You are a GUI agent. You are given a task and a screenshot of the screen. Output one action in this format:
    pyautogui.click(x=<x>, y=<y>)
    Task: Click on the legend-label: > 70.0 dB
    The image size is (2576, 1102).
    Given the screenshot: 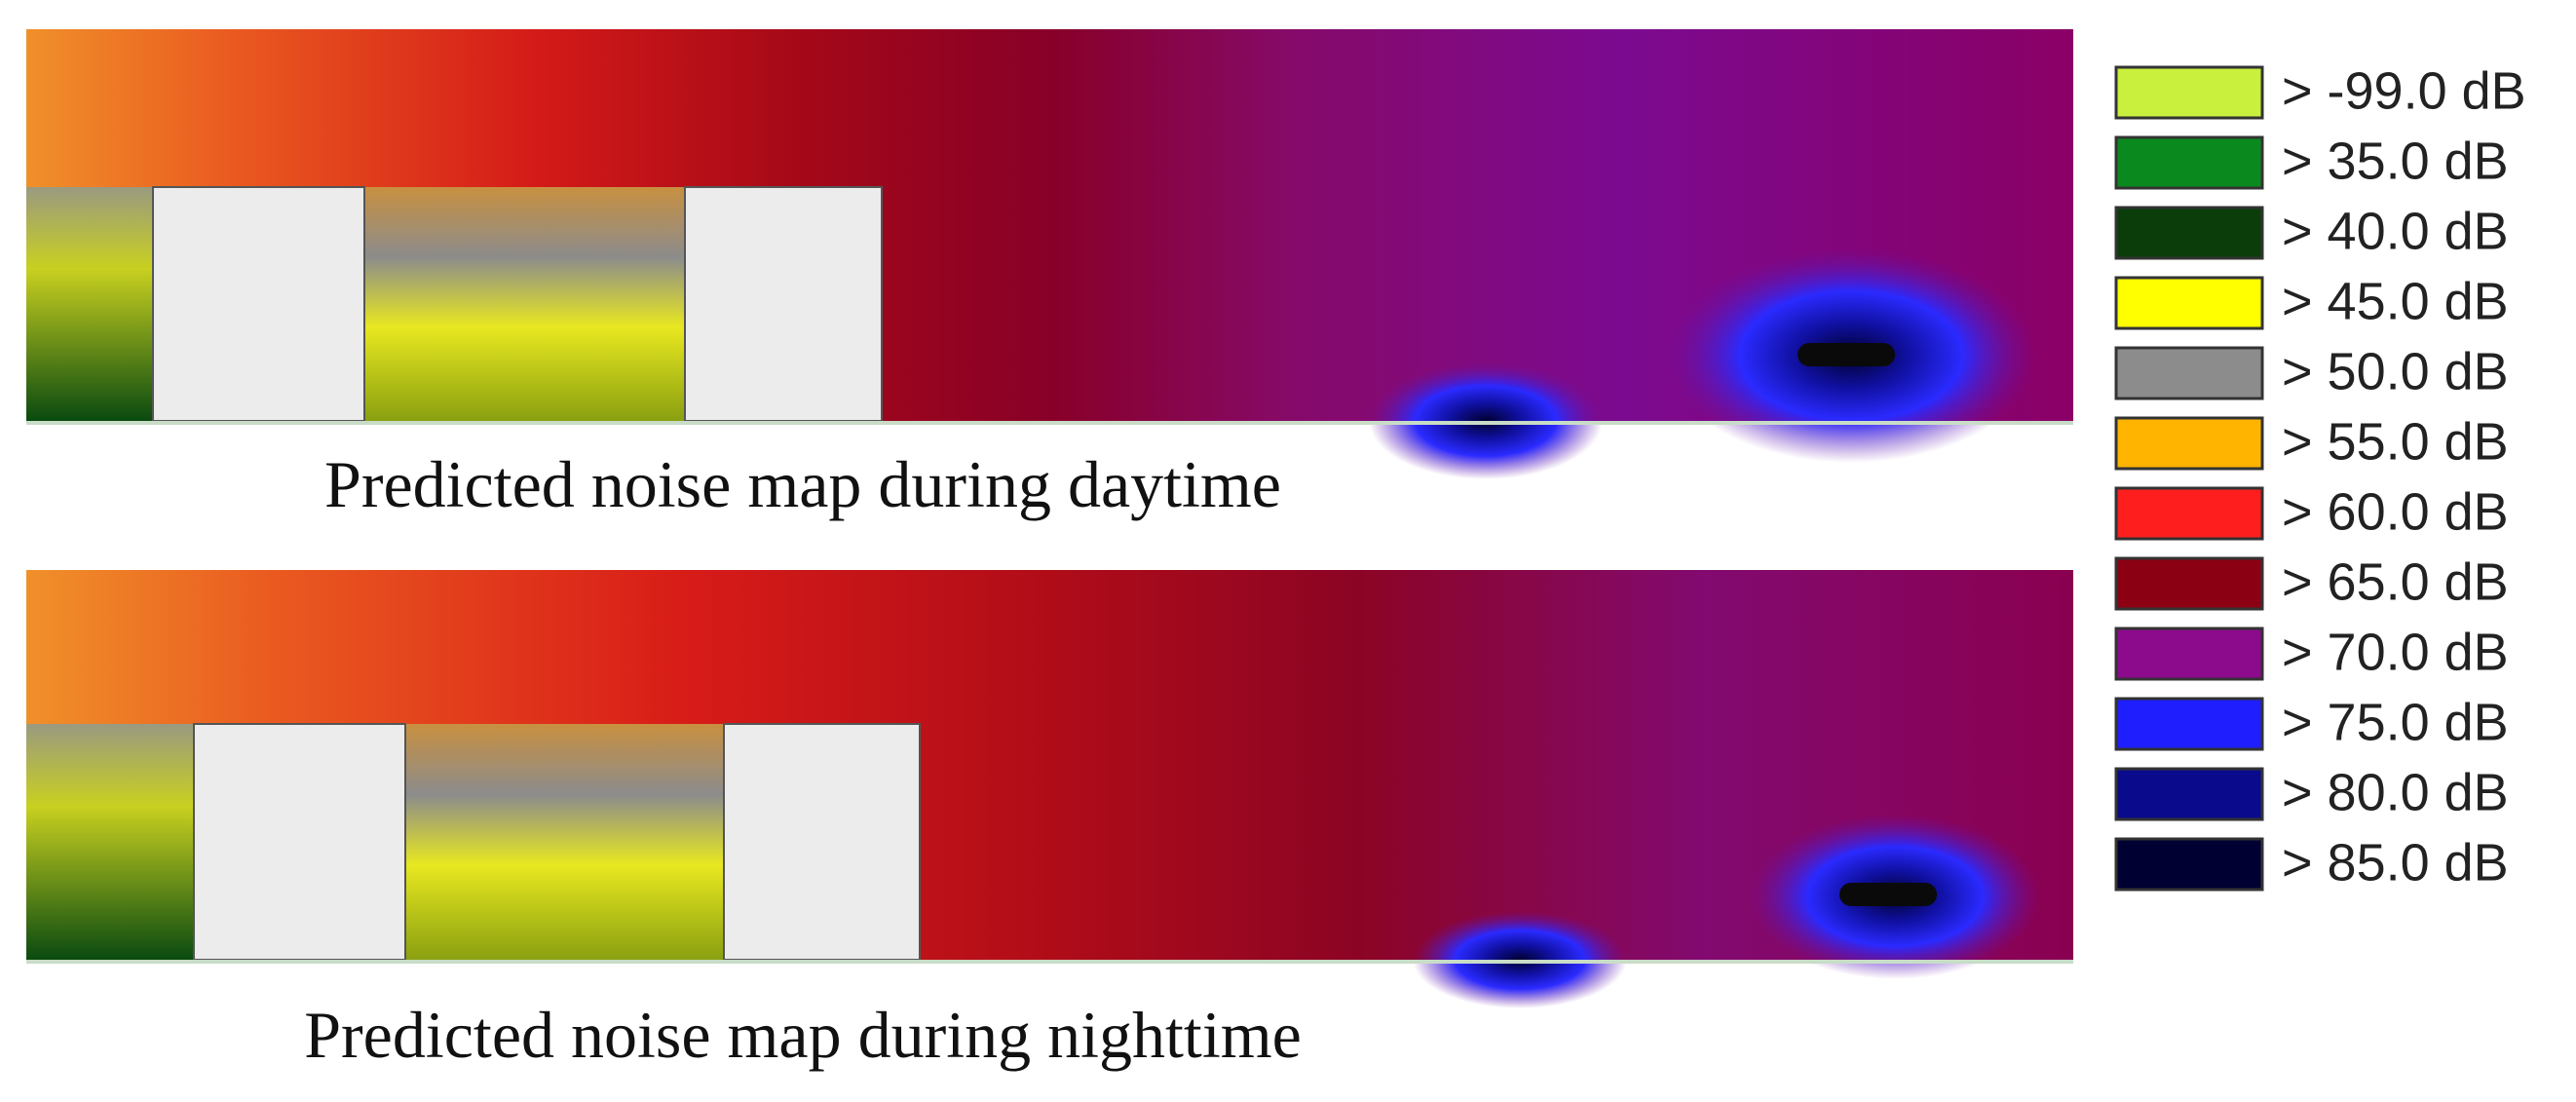 What is the action you would take?
    pyautogui.click(x=2395, y=652)
    